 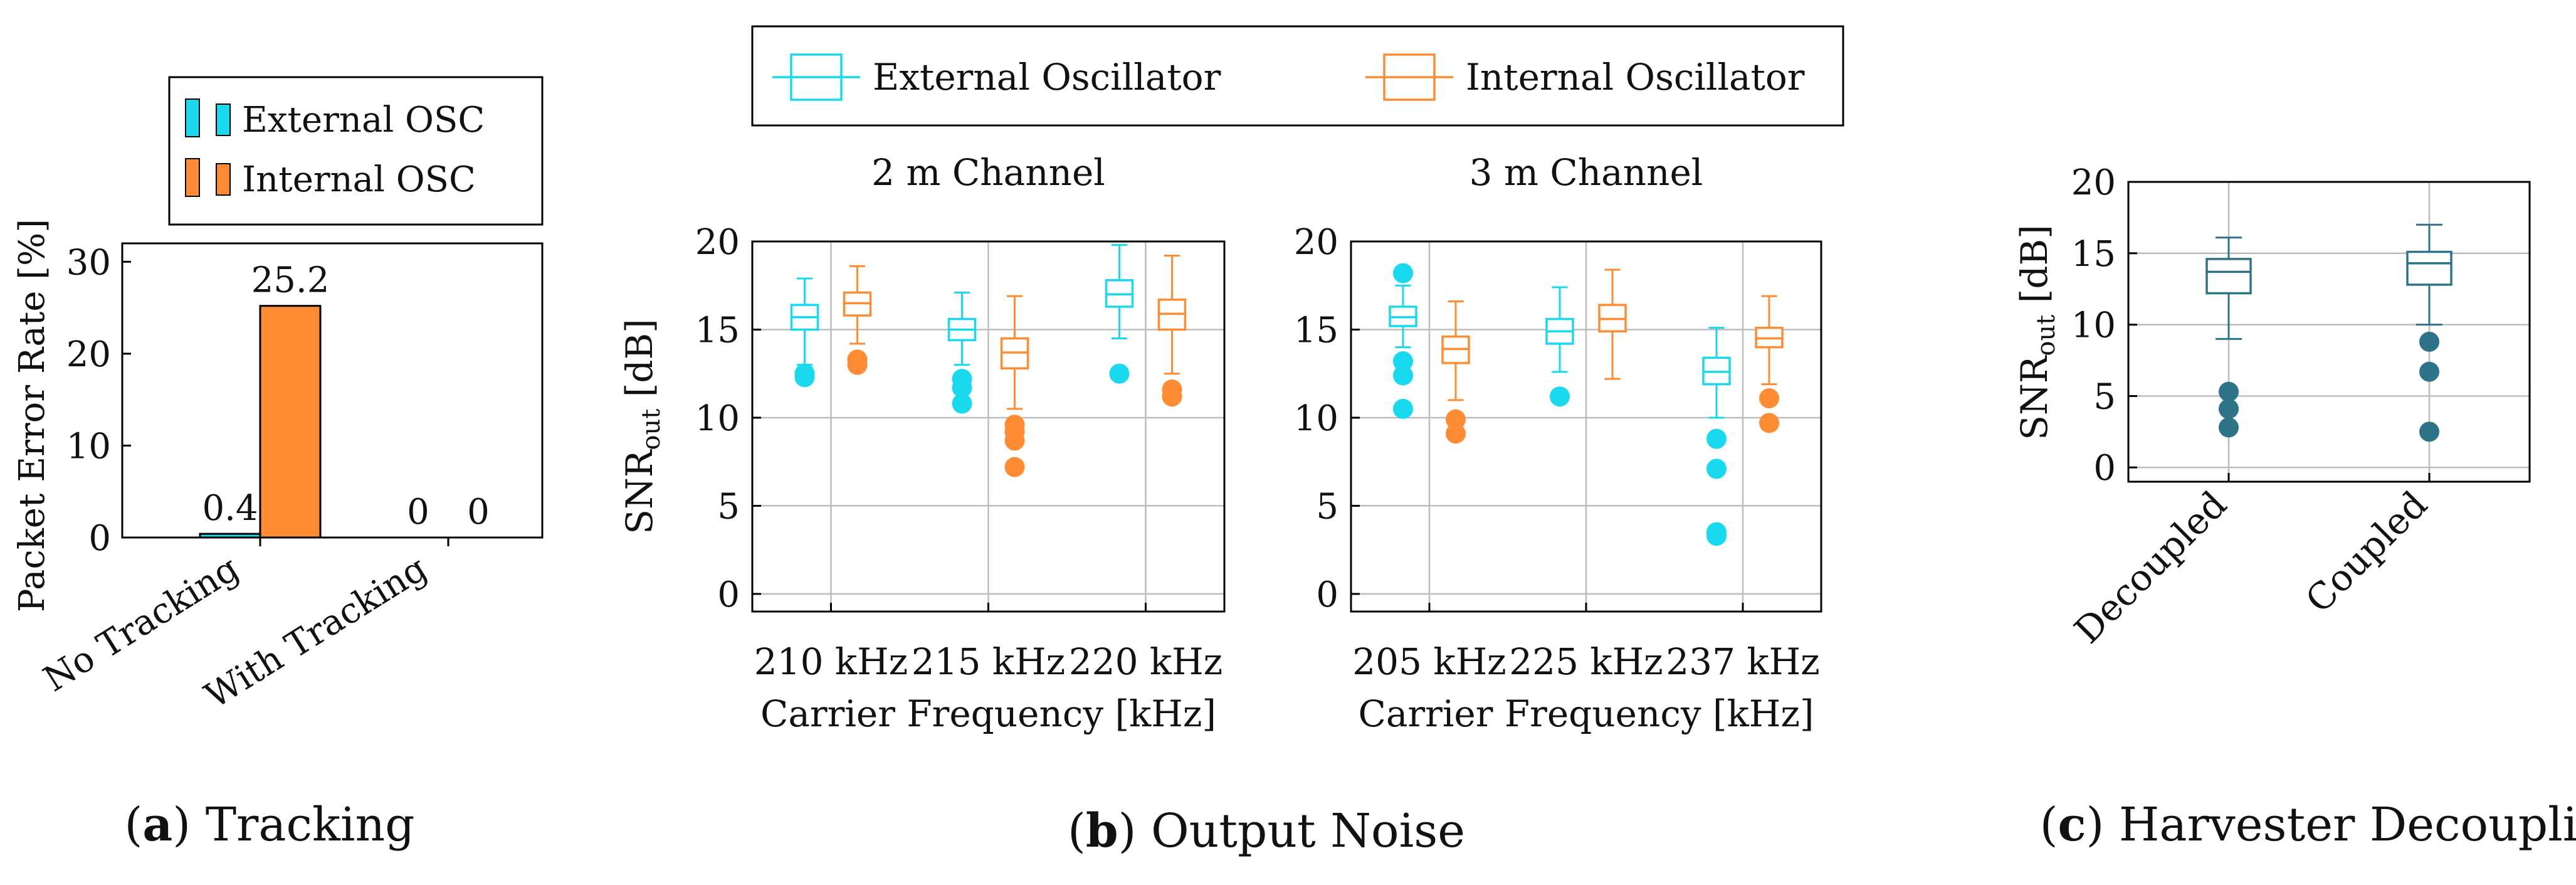 I want to click on legend-label: External OSC, so click(x=363, y=120).